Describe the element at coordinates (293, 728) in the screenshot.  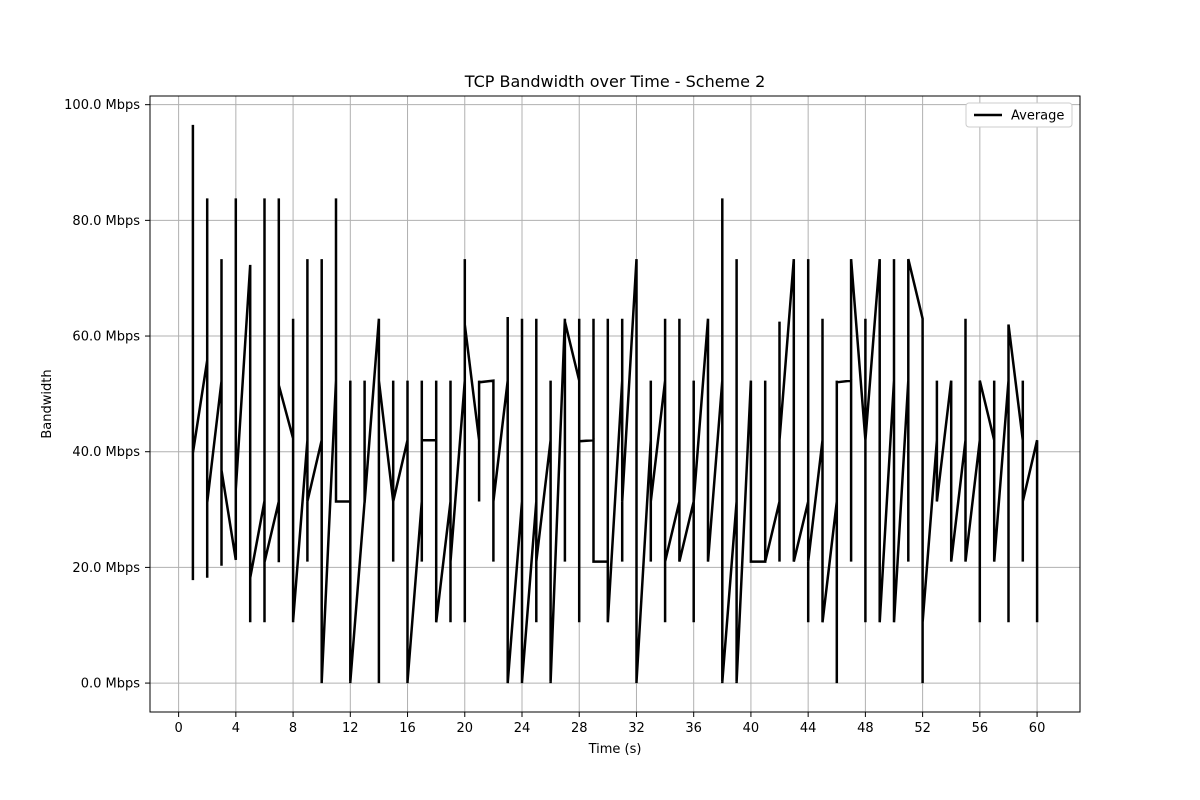
I see `x-tick-label: 8` at that location.